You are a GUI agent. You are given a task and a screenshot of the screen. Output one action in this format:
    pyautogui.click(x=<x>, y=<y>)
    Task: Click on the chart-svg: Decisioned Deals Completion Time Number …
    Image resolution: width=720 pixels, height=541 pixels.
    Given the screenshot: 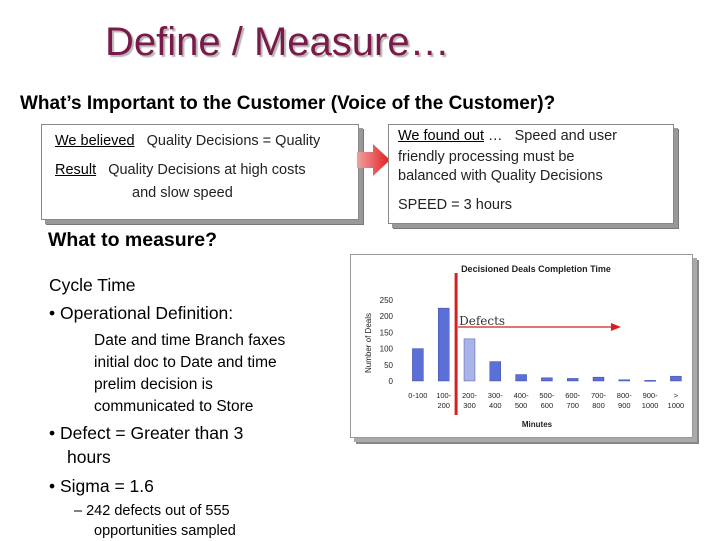 What is the action you would take?
    pyautogui.click(x=524, y=346)
    